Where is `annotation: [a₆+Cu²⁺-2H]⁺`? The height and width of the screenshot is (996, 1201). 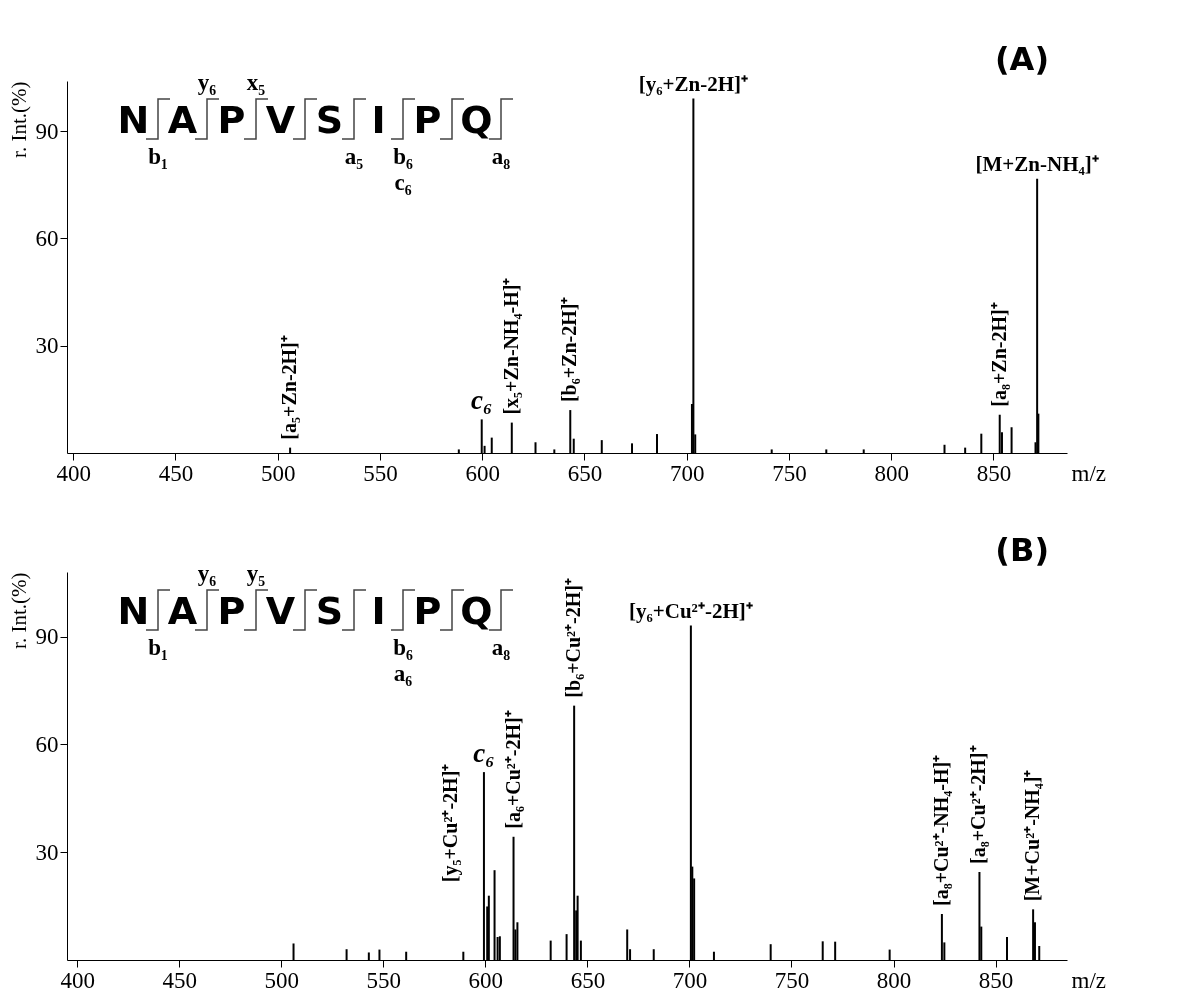 annotation: [a₆+Cu²⁺-2H]⁺ is located at coordinates (512, 769).